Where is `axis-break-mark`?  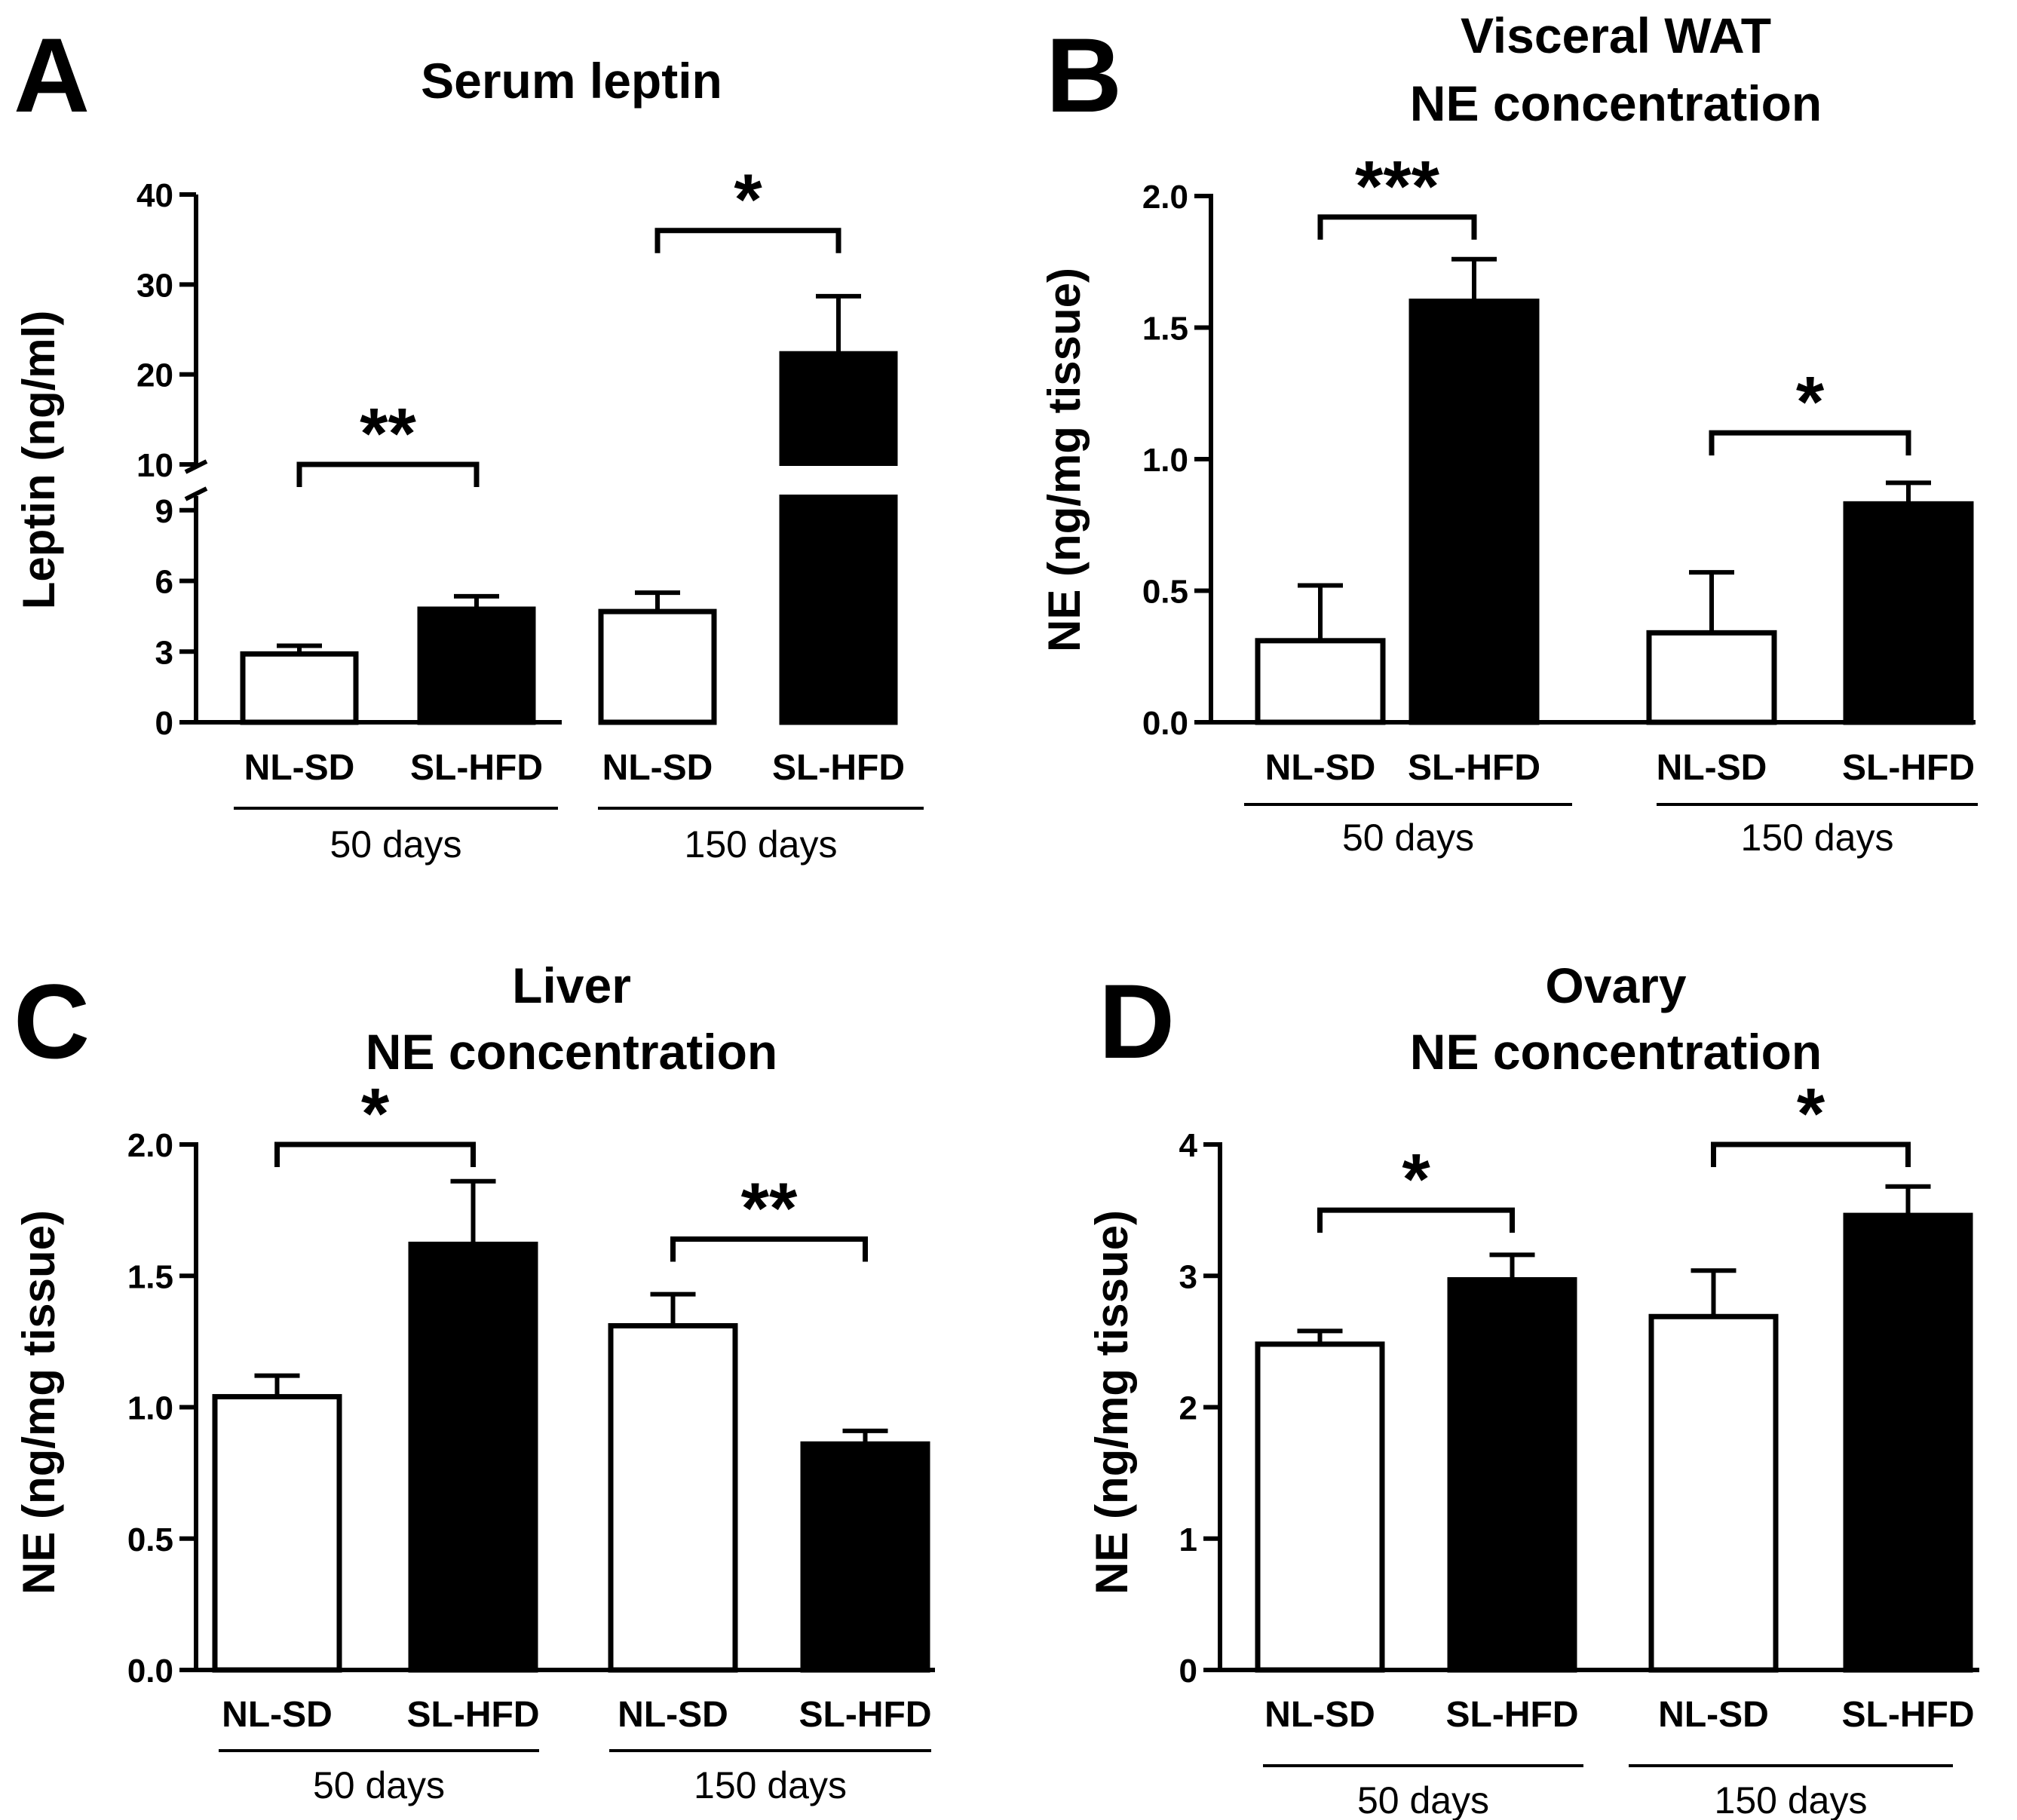
axis-break-mark is located at coordinates (196, 493).